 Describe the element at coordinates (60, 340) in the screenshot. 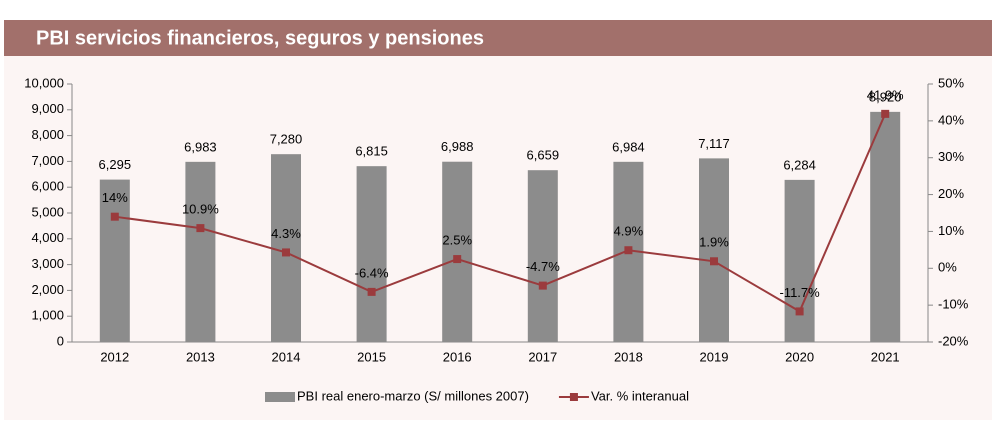

I see `y-tick-label: 0` at that location.